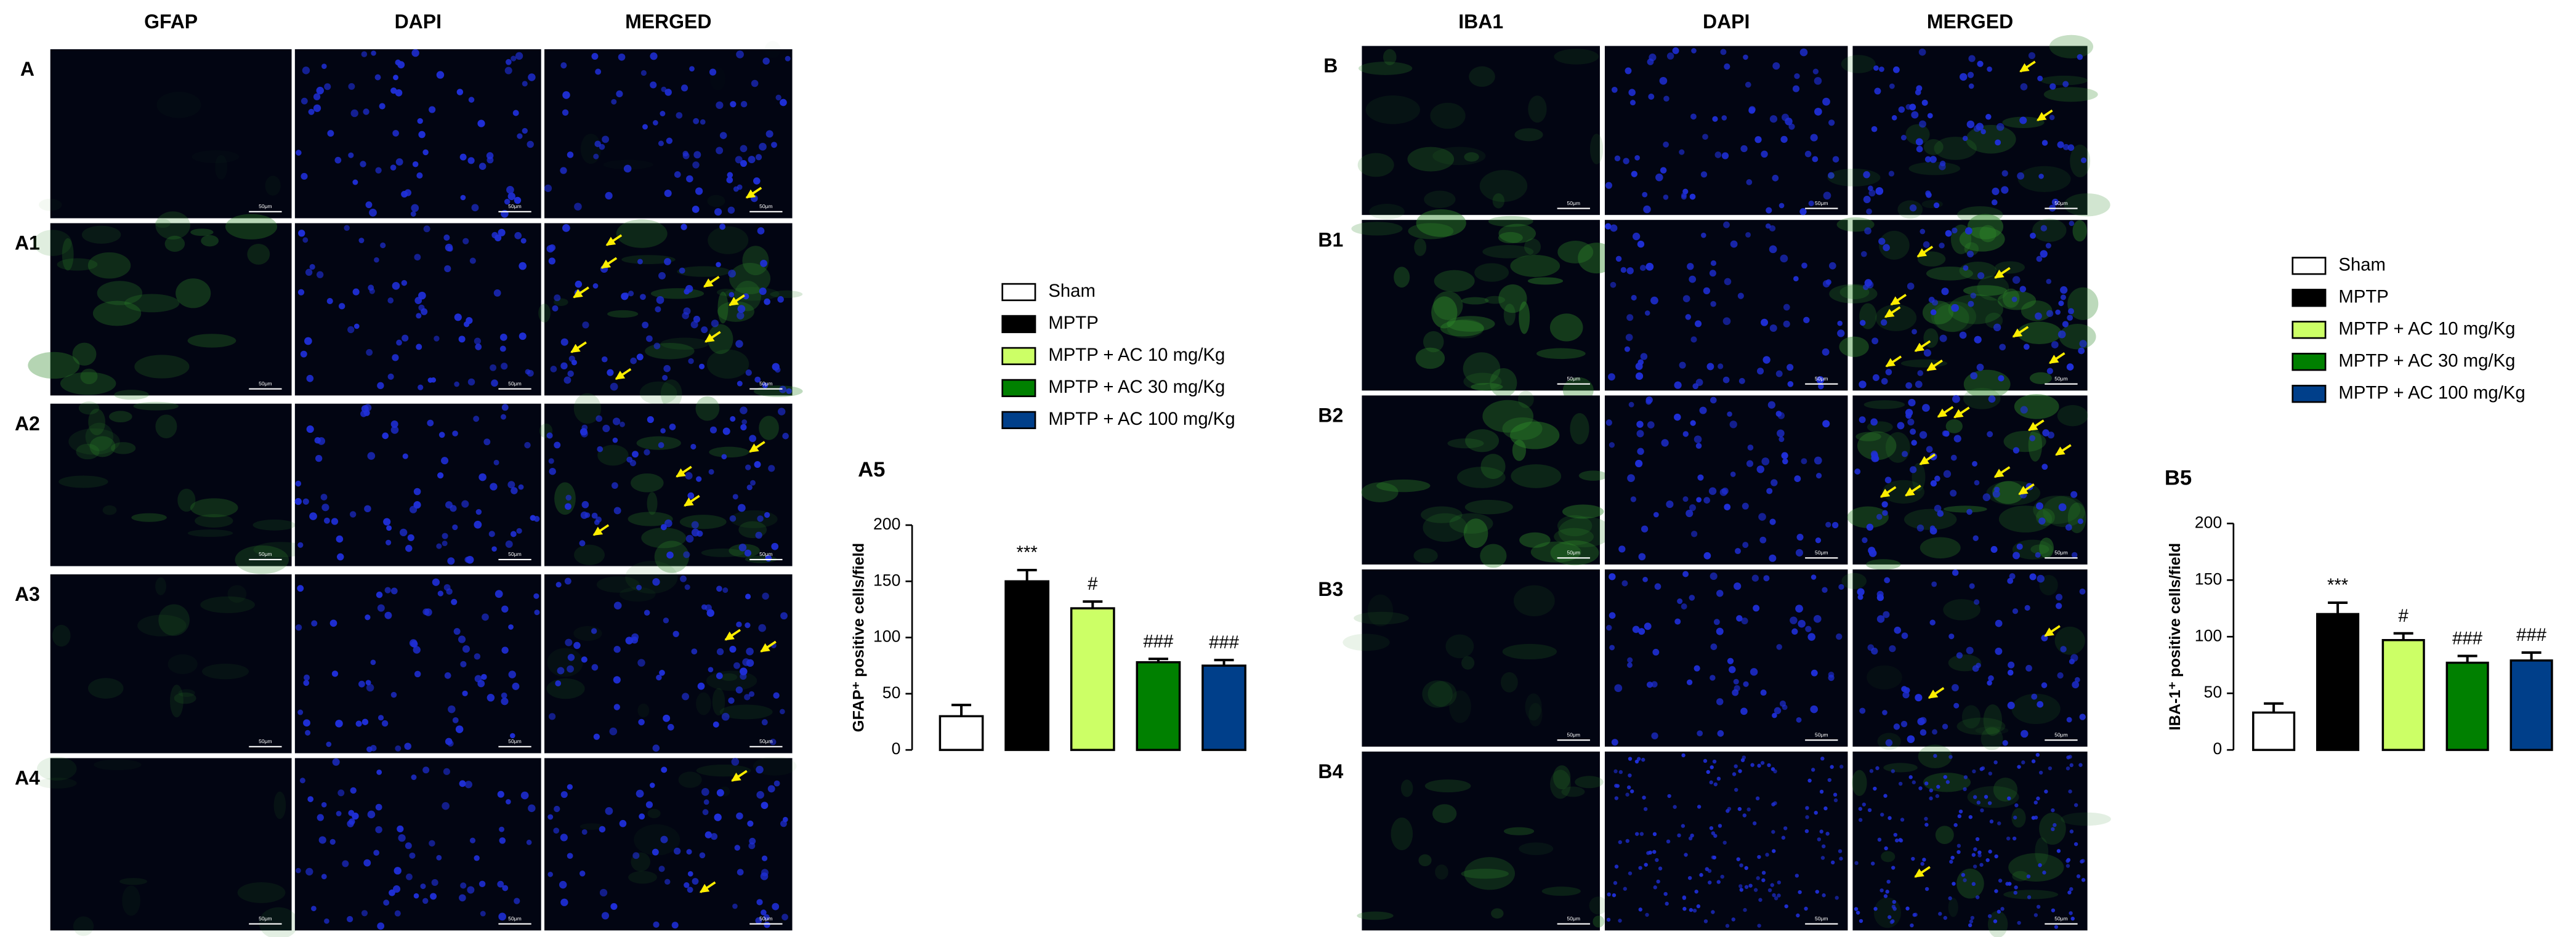 Image resolution: width=2576 pixels, height=937 pixels. What do you see at coordinates (2467, 639) in the screenshot?
I see `significance-label: ###` at bounding box center [2467, 639].